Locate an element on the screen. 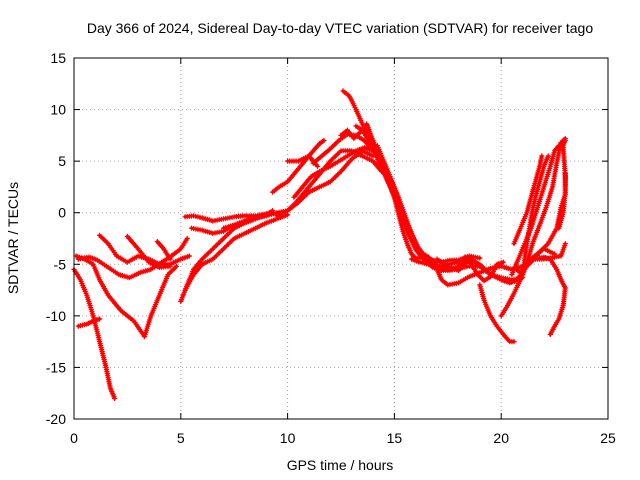 The width and height of the screenshot is (640, 480). x-tick-label: 0 is located at coordinates (74, 438).